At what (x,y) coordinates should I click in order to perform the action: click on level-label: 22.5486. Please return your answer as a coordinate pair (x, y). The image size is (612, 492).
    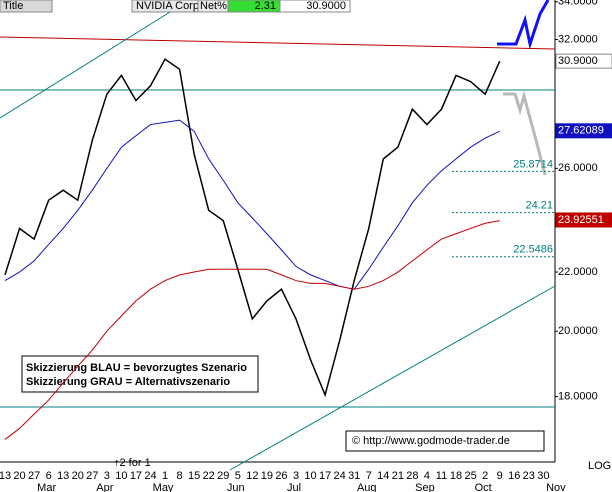
    Looking at the image, I should click on (533, 250).